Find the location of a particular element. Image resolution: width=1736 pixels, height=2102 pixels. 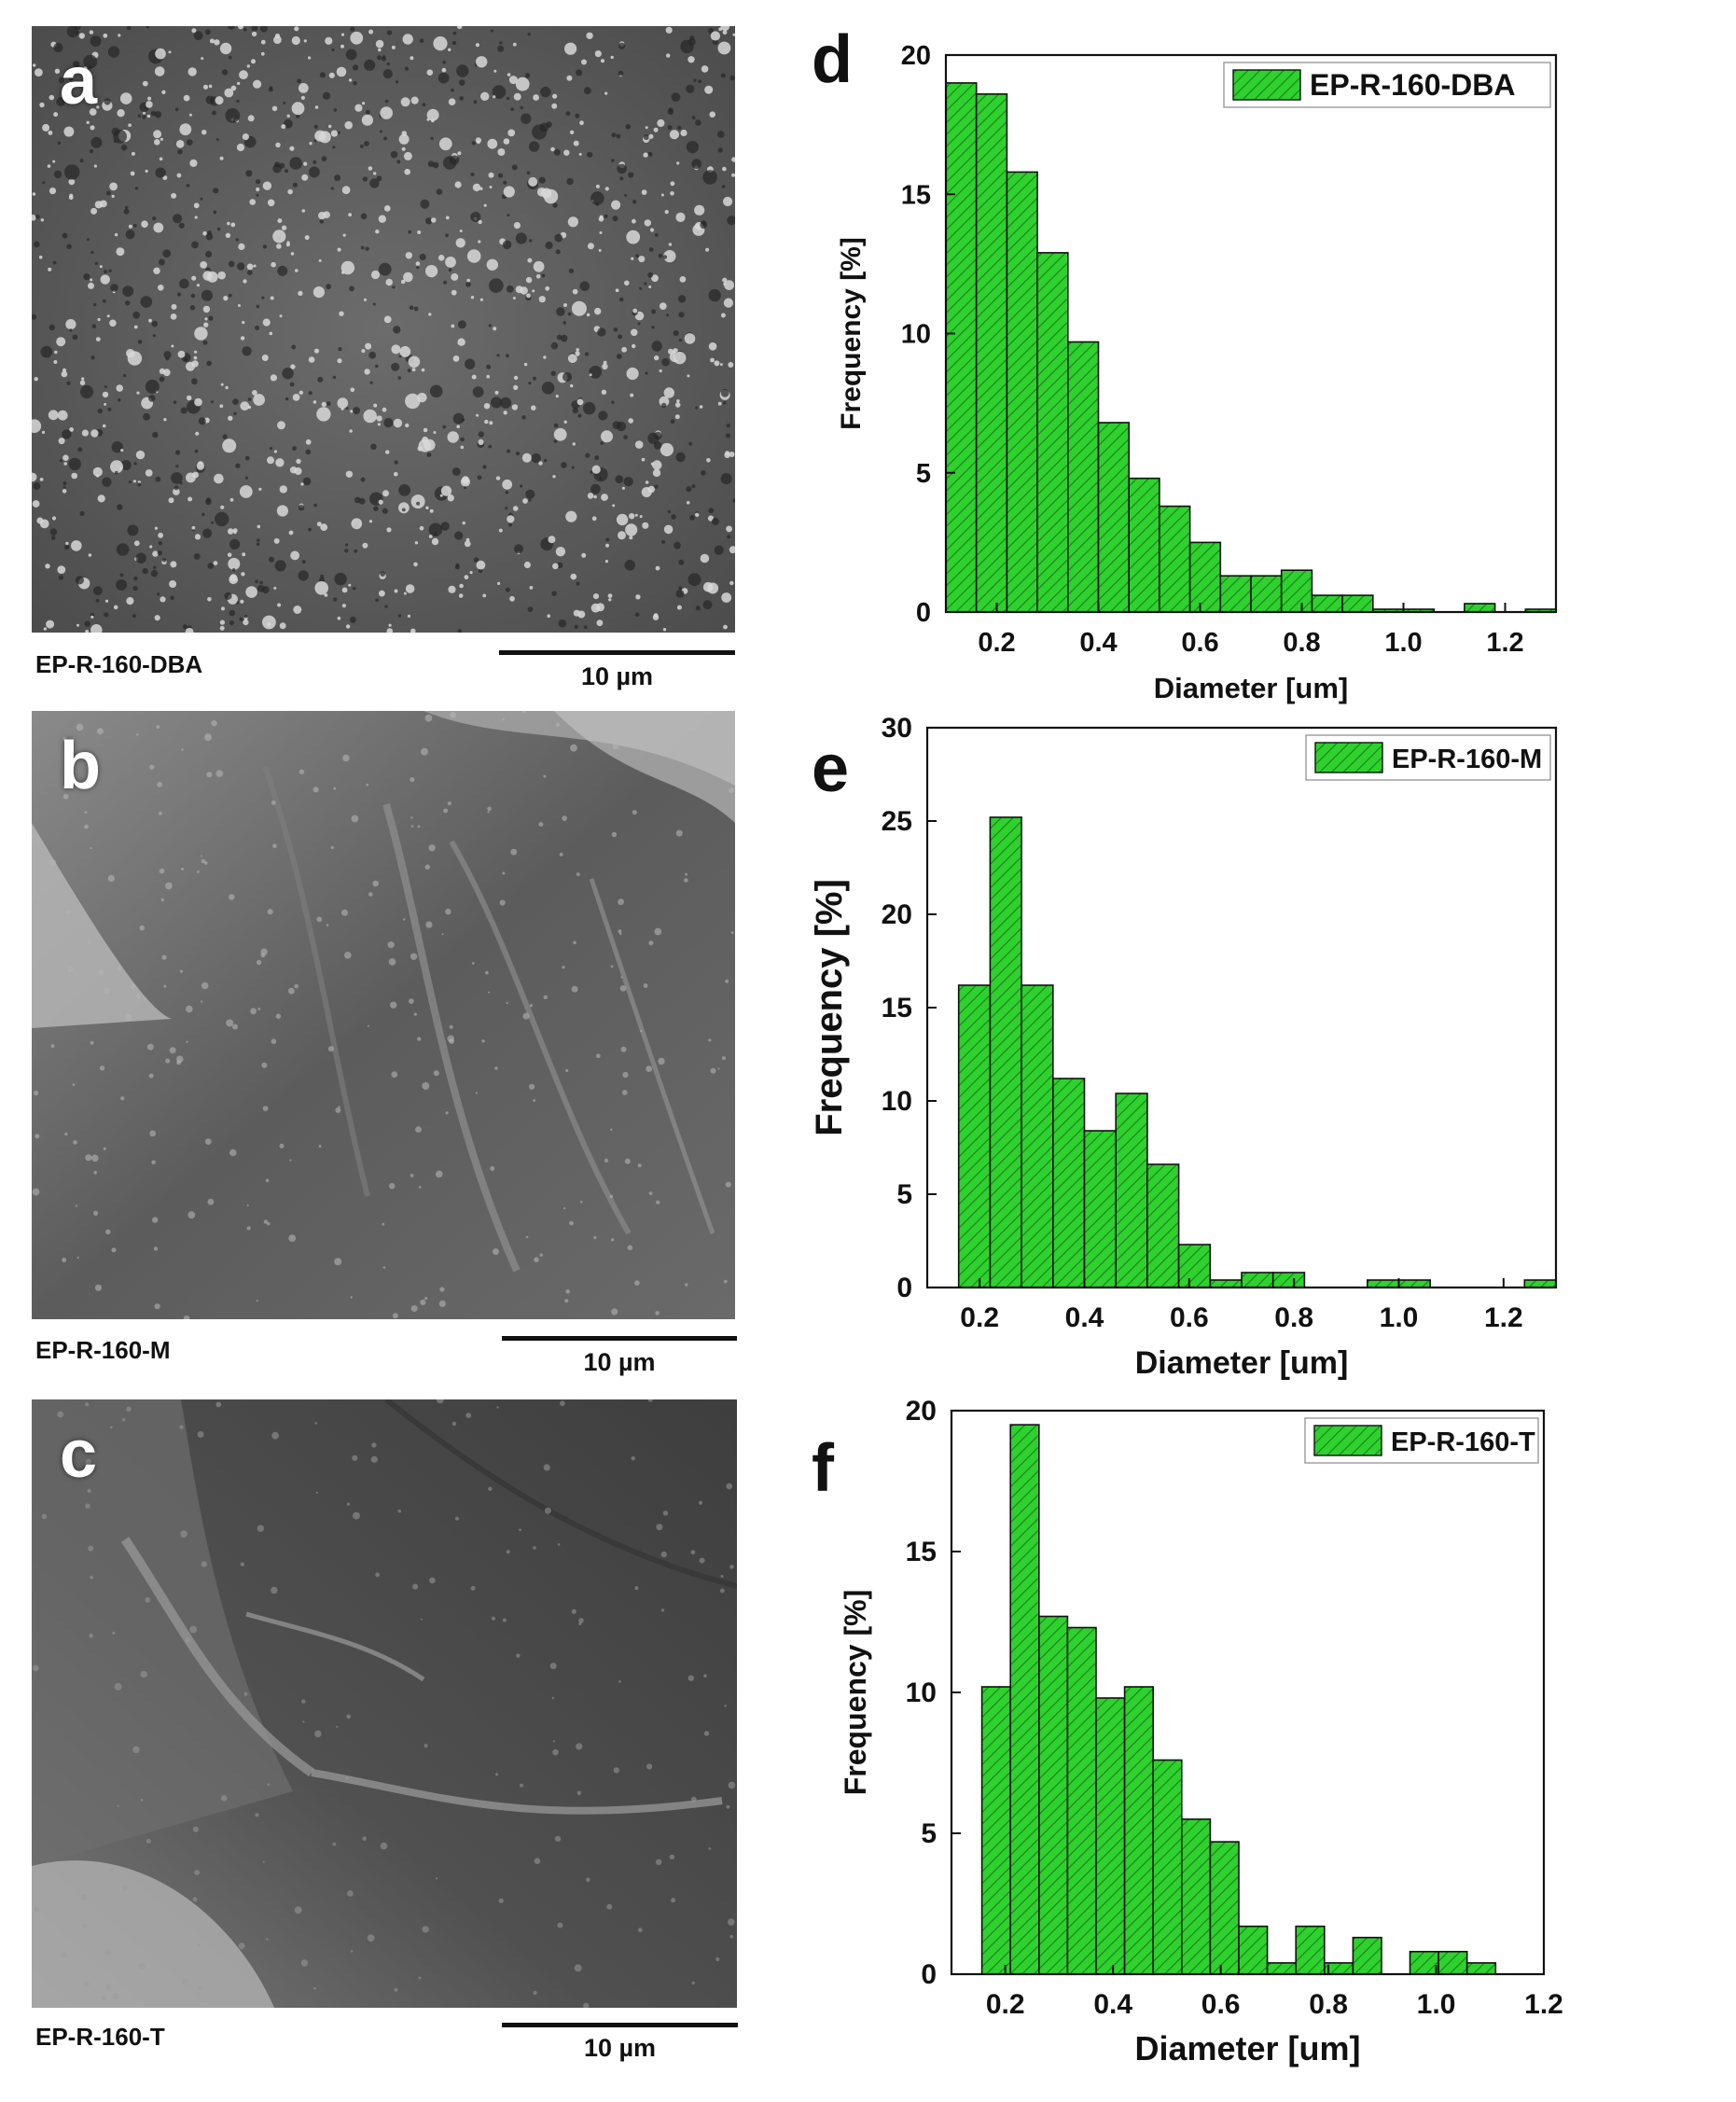

x-axis-title: Diameter [um] is located at coordinates (1242, 1363).